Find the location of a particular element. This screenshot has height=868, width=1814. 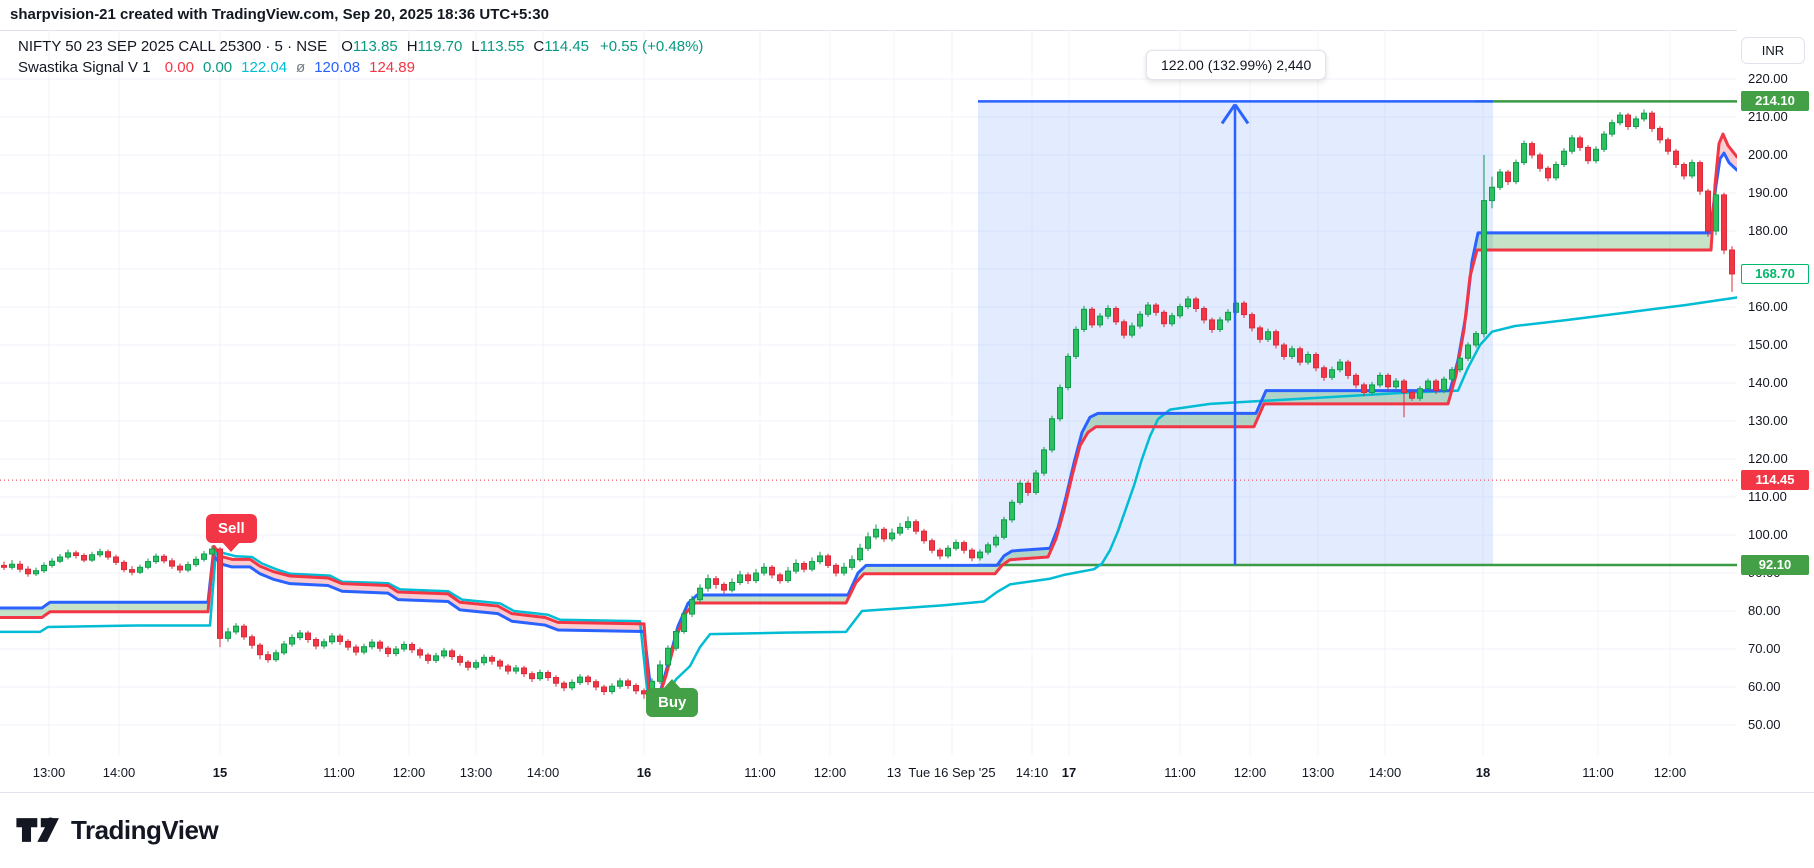

ohlc-value: 119.70 is located at coordinates (440, 46).